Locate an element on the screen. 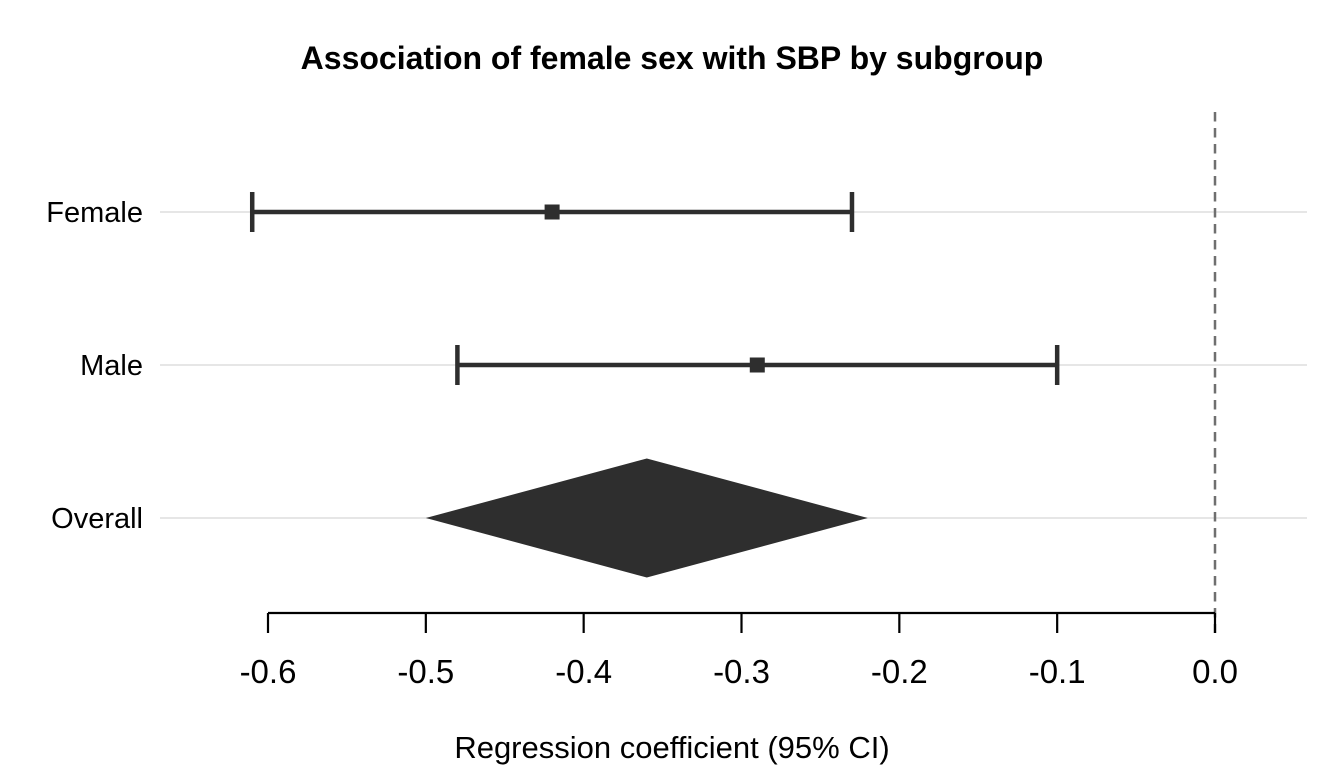  row-label: Female is located at coordinates (94, 213).